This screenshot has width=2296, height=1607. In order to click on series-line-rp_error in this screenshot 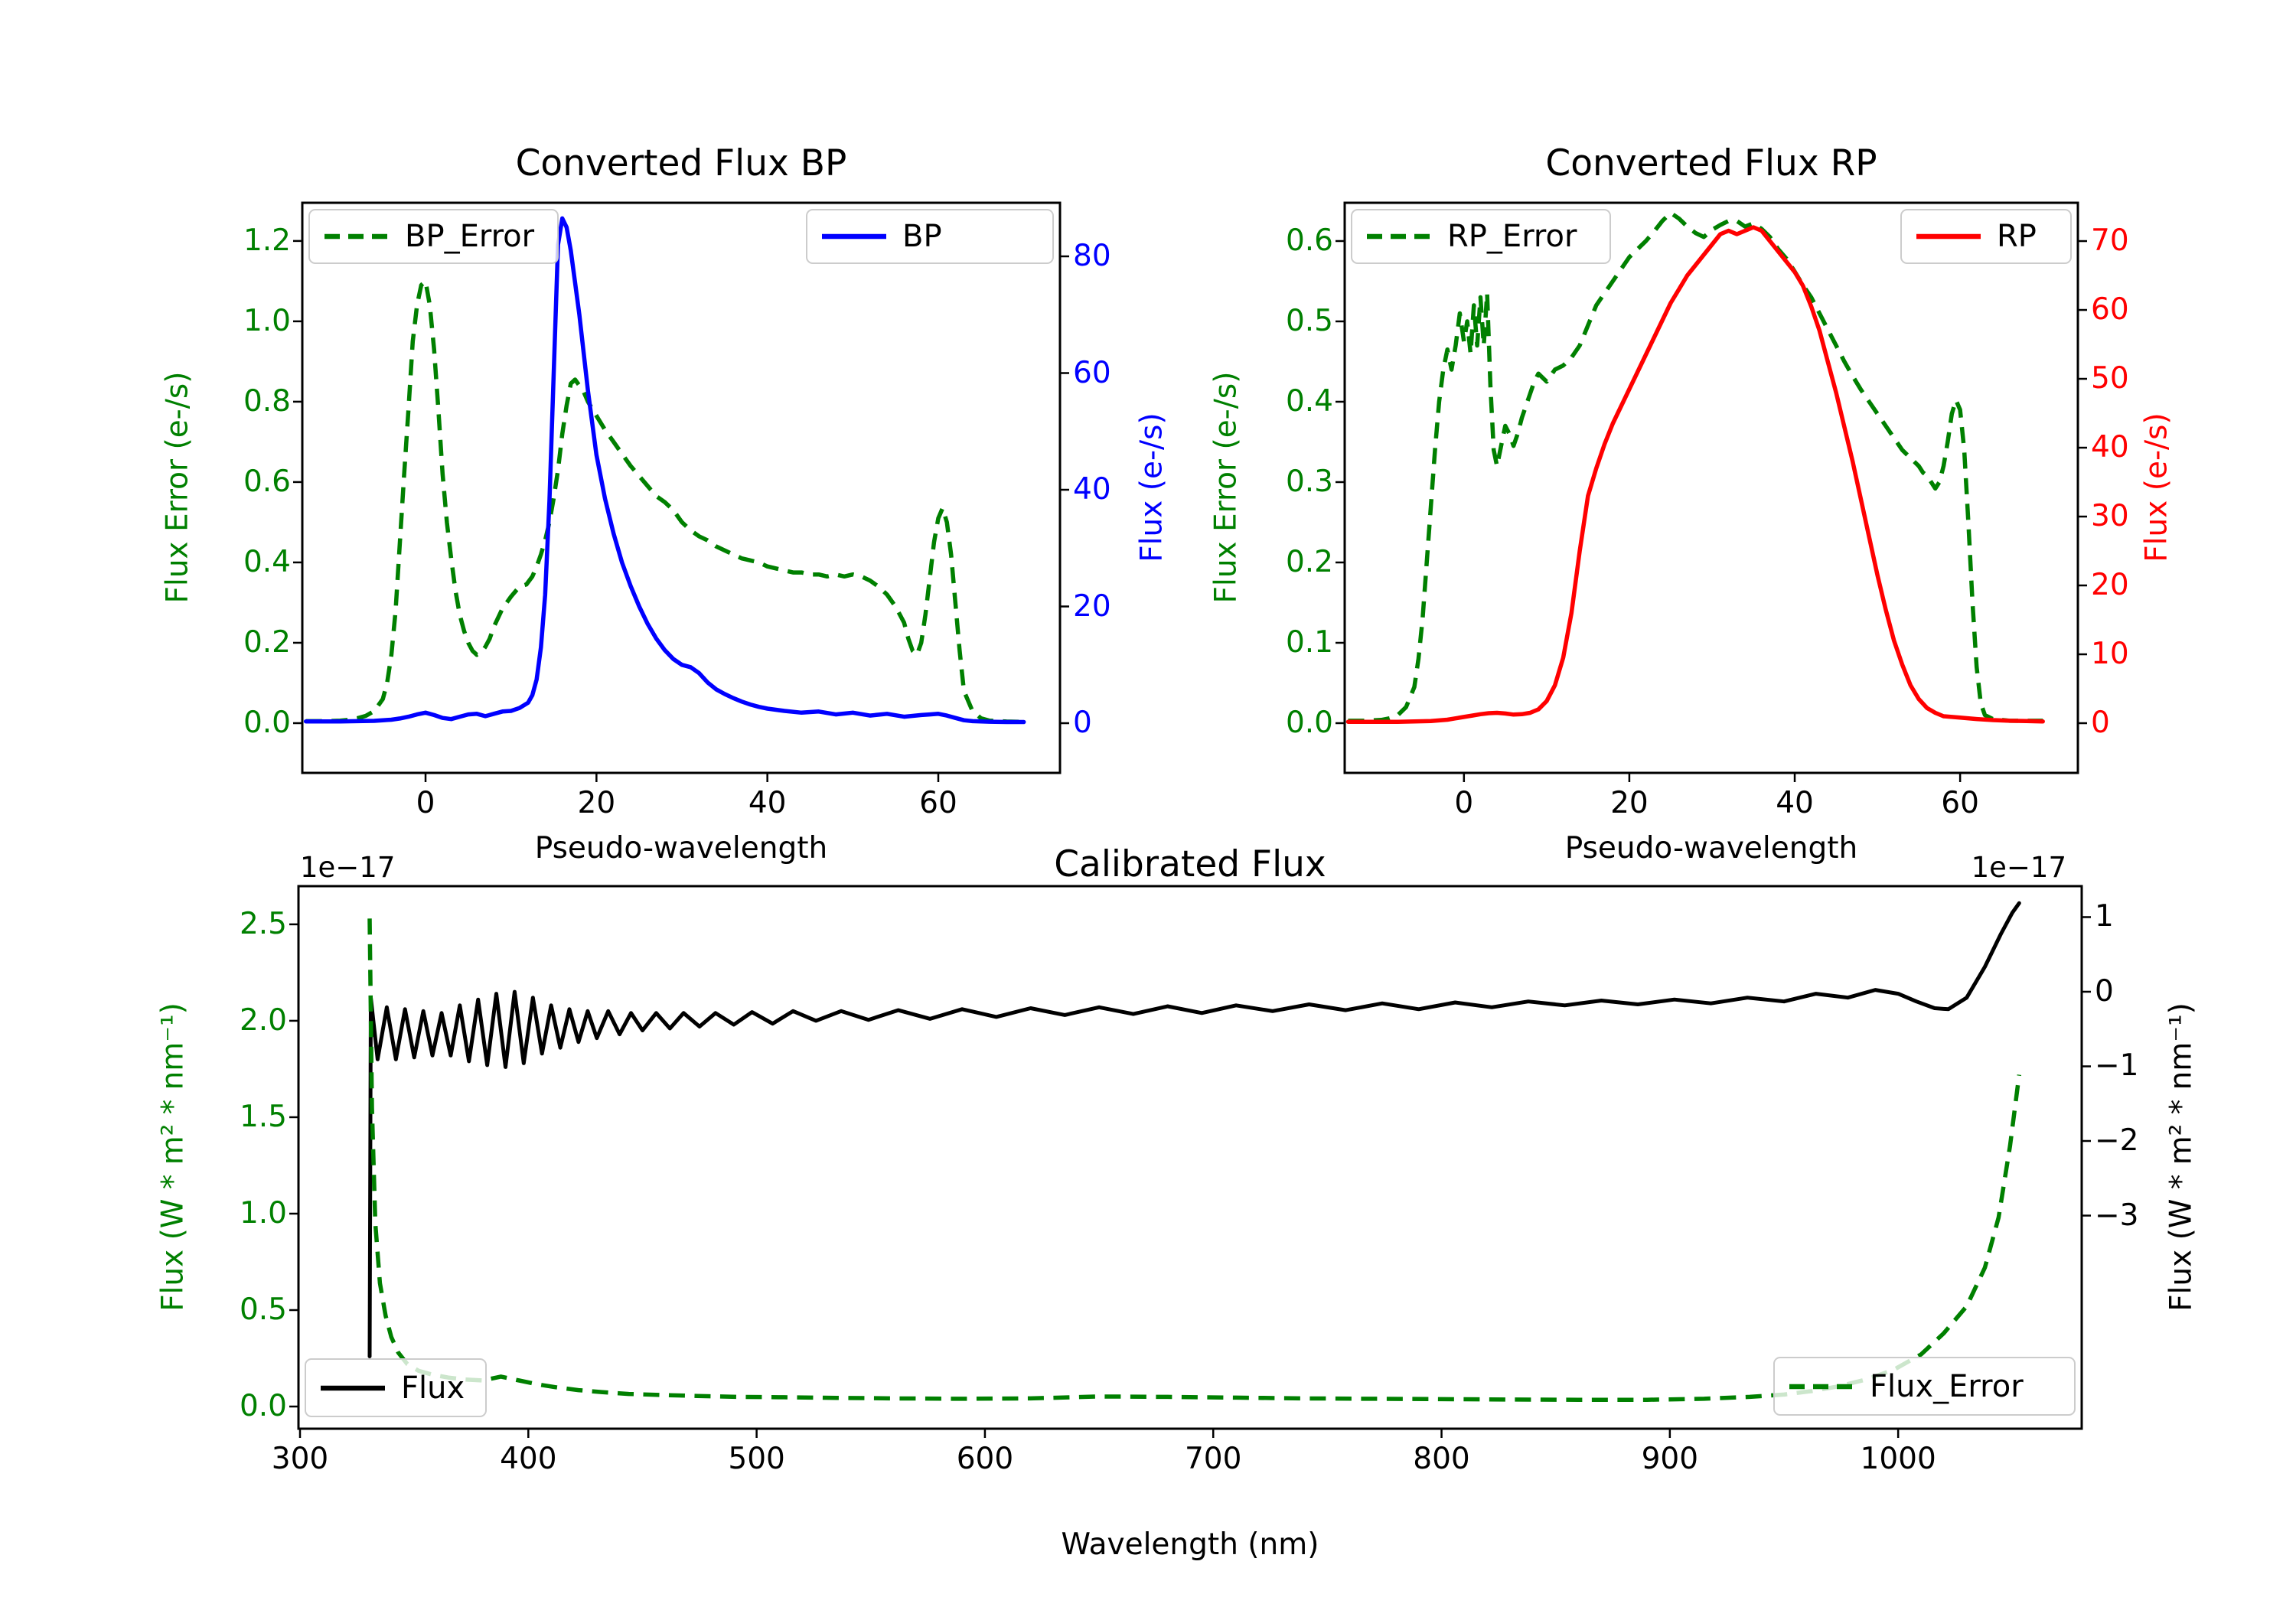, I will do `click(1695, 466)`.